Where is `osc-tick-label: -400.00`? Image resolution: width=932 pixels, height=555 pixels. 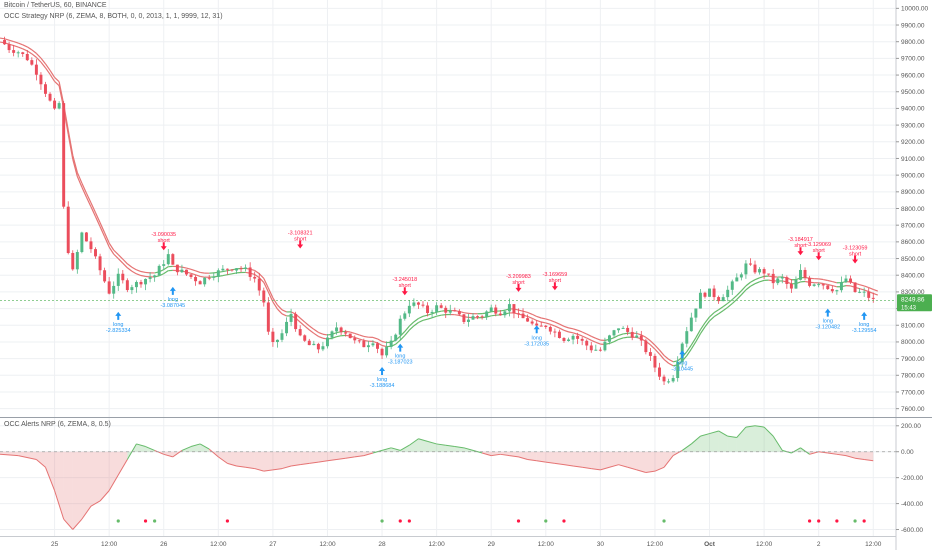 osc-tick-label: -400.00 is located at coordinates (912, 504).